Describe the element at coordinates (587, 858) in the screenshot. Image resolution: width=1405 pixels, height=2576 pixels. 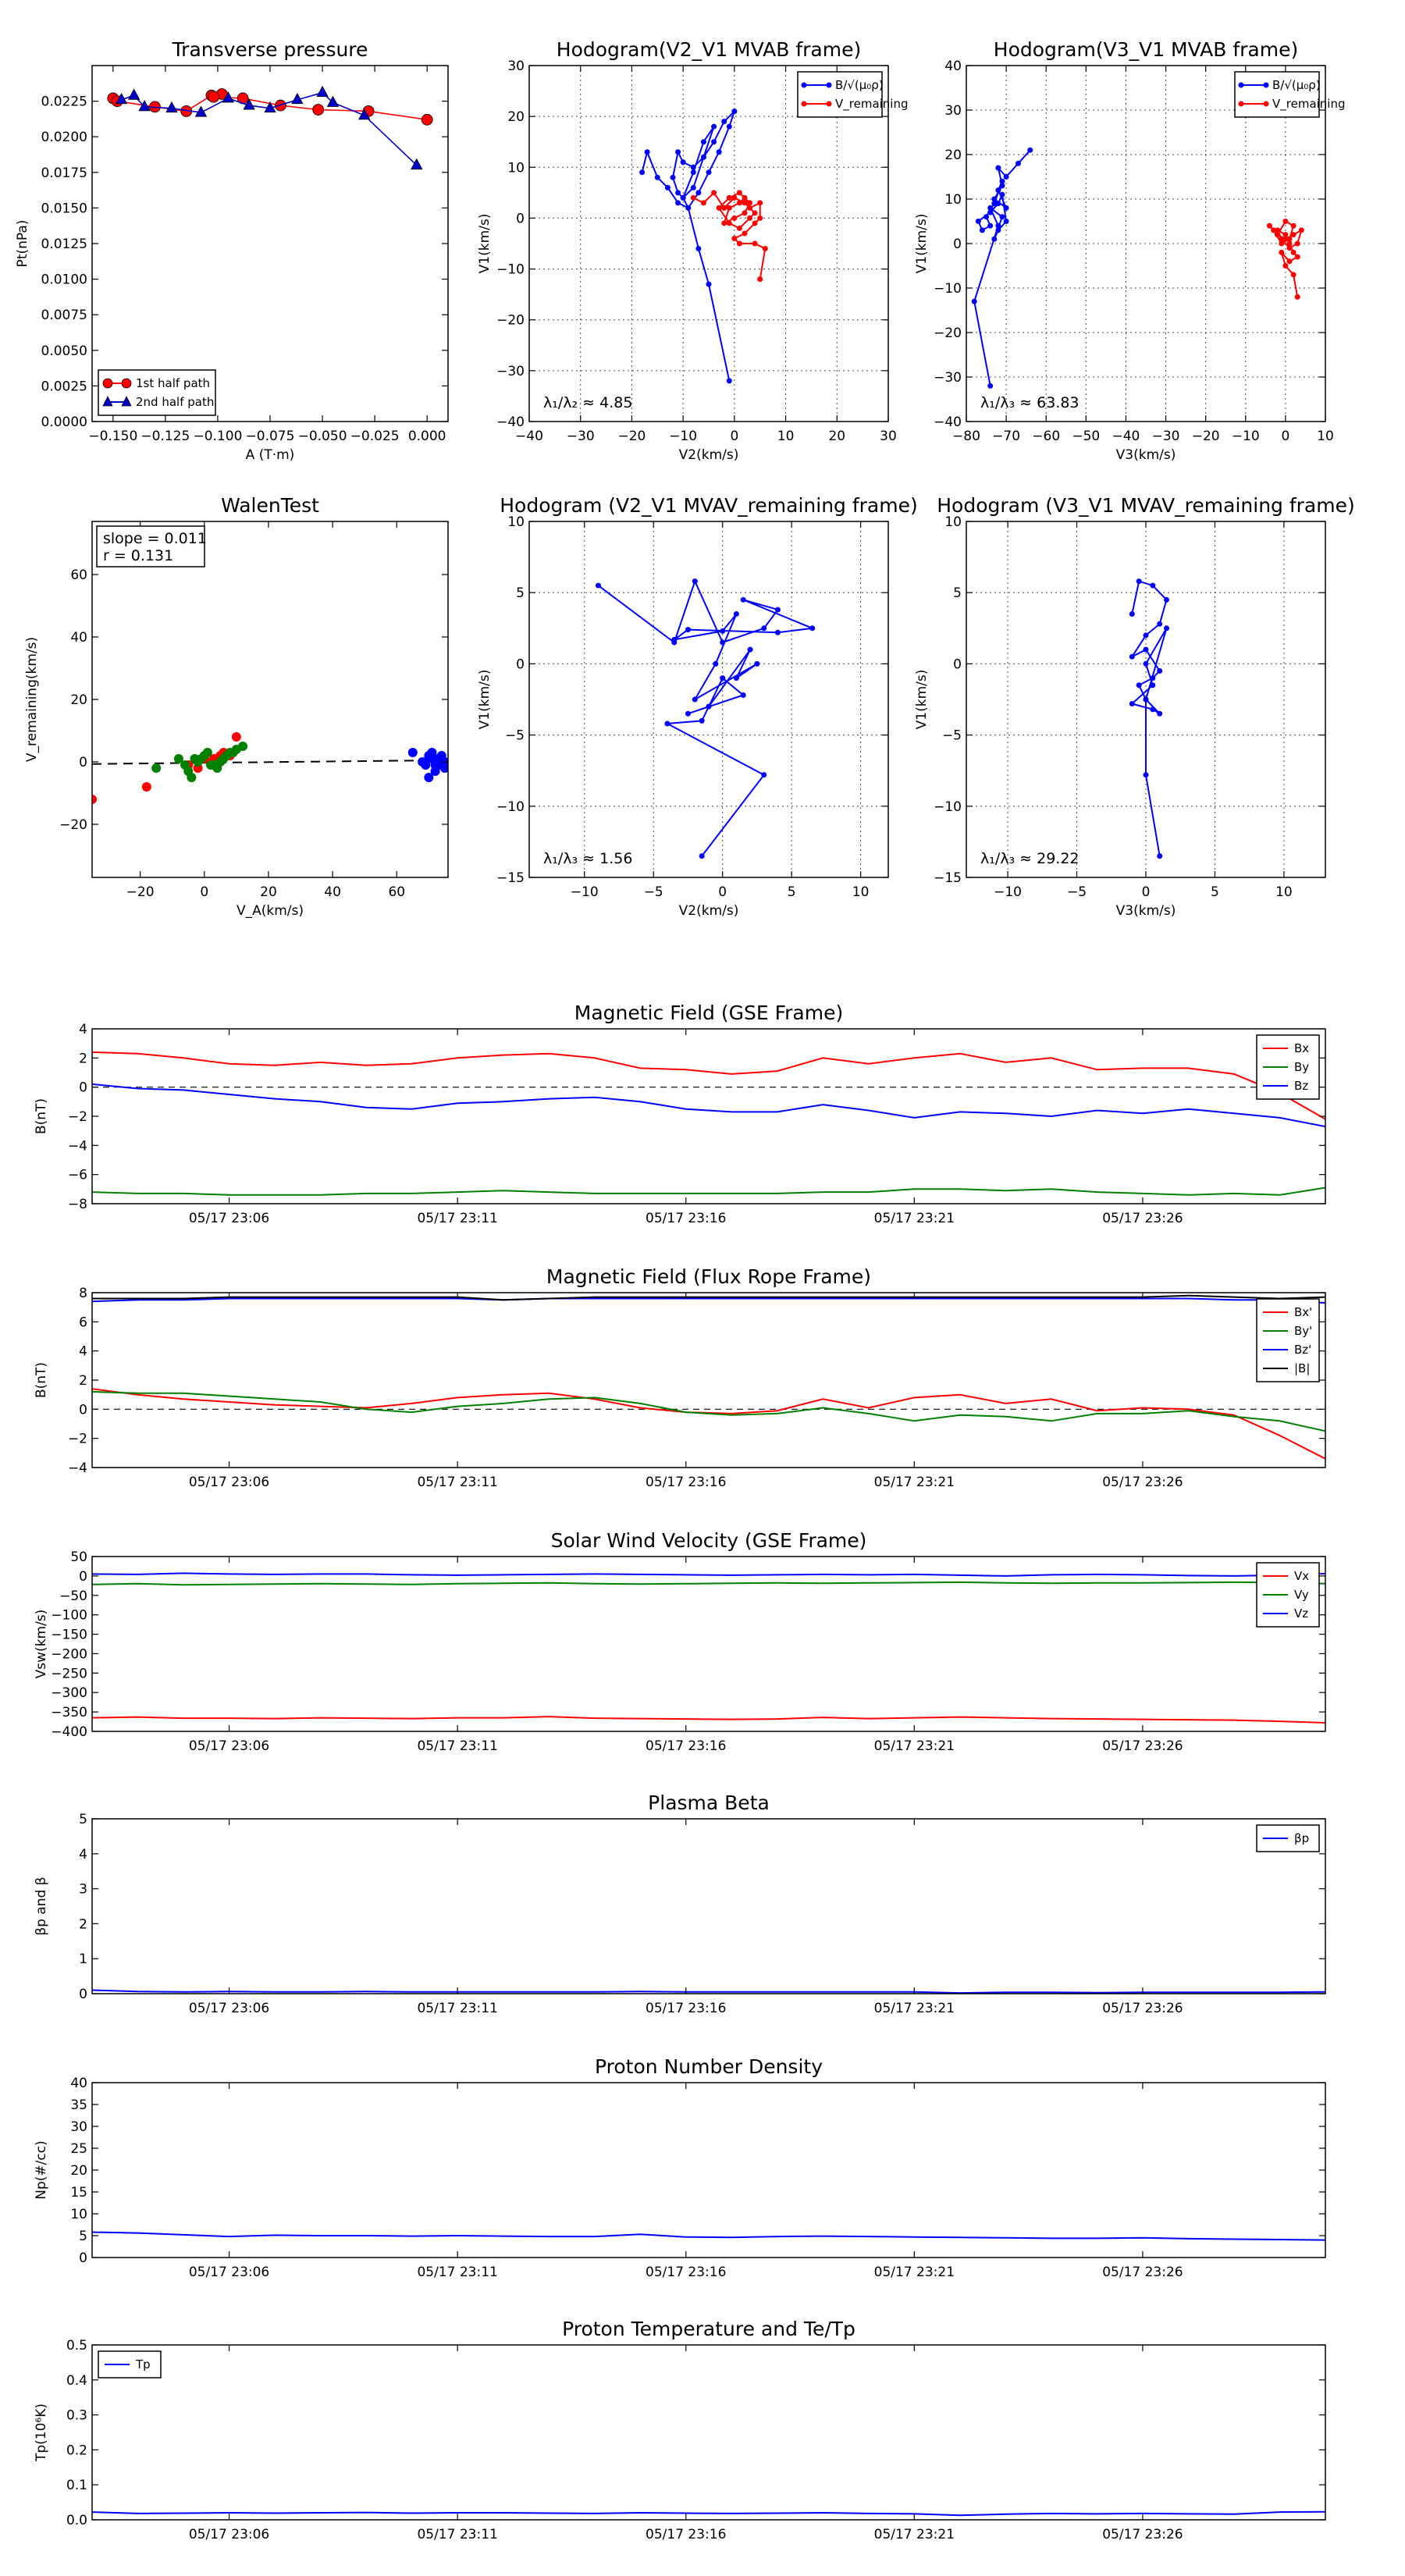
I see `annotation-text: λ₁/λ₃ ≈ 1.56` at that location.